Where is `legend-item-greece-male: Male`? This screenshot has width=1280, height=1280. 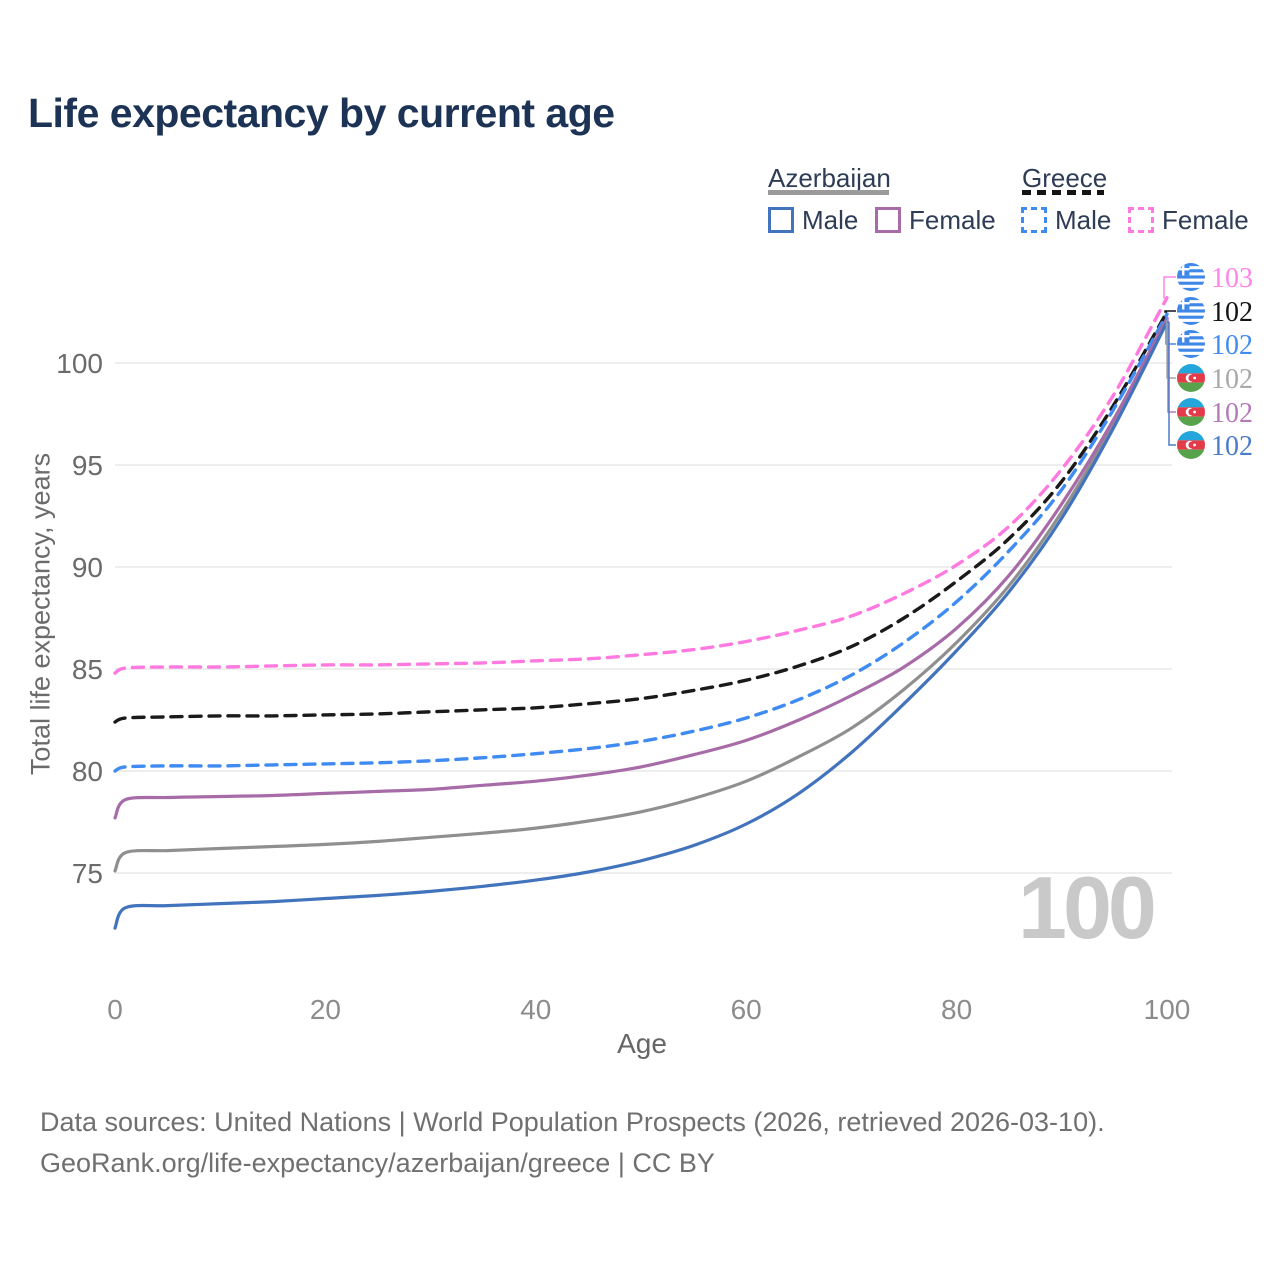 legend-item-greece-male: Male is located at coordinates (1066, 220).